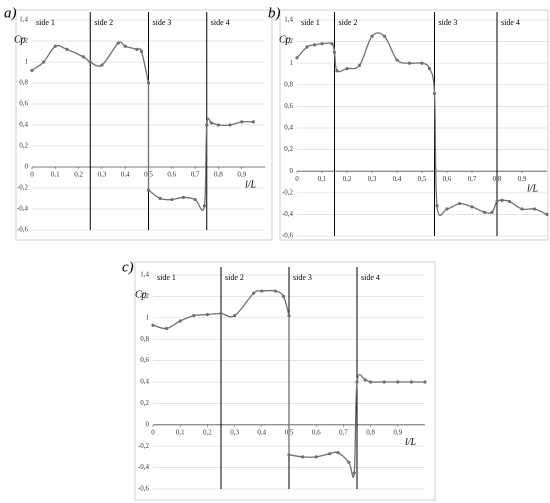  What do you see at coordinates (218, 175) in the screenshot?
I see `x-tick-label: 0,8` at bounding box center [218, 175].